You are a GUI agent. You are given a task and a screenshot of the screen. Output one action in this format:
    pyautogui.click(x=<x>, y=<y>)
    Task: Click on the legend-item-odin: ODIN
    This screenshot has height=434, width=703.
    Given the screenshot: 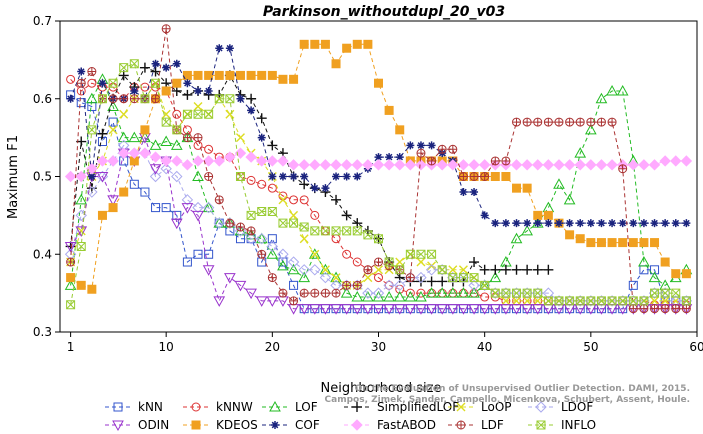 What is the action you would take?
    pyautogui.click(x=137, y=425)
    